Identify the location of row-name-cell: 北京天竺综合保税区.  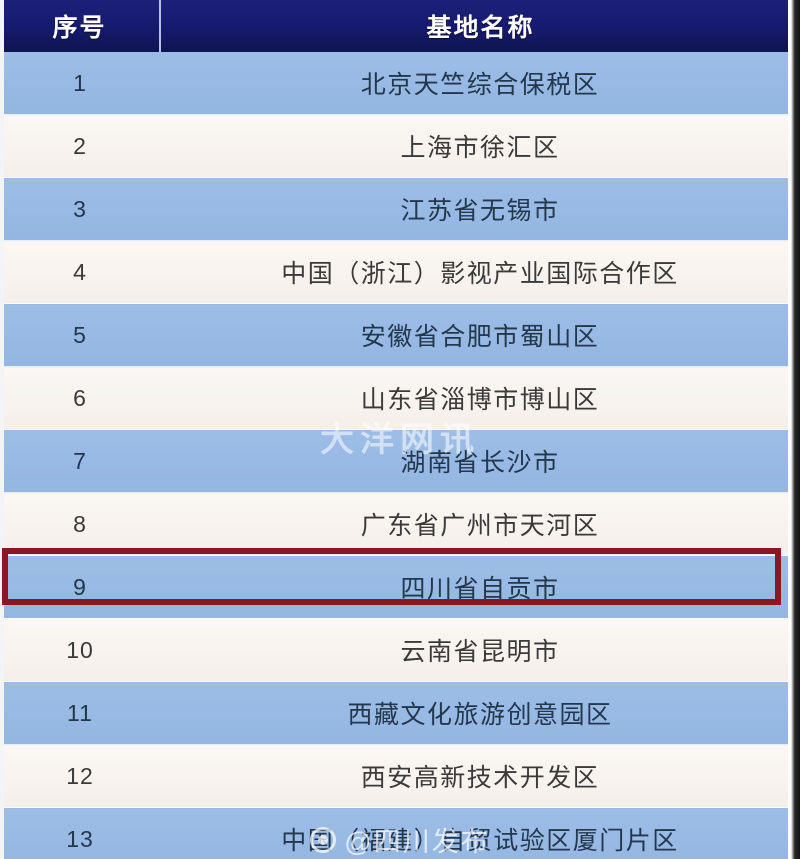
(480, 83).